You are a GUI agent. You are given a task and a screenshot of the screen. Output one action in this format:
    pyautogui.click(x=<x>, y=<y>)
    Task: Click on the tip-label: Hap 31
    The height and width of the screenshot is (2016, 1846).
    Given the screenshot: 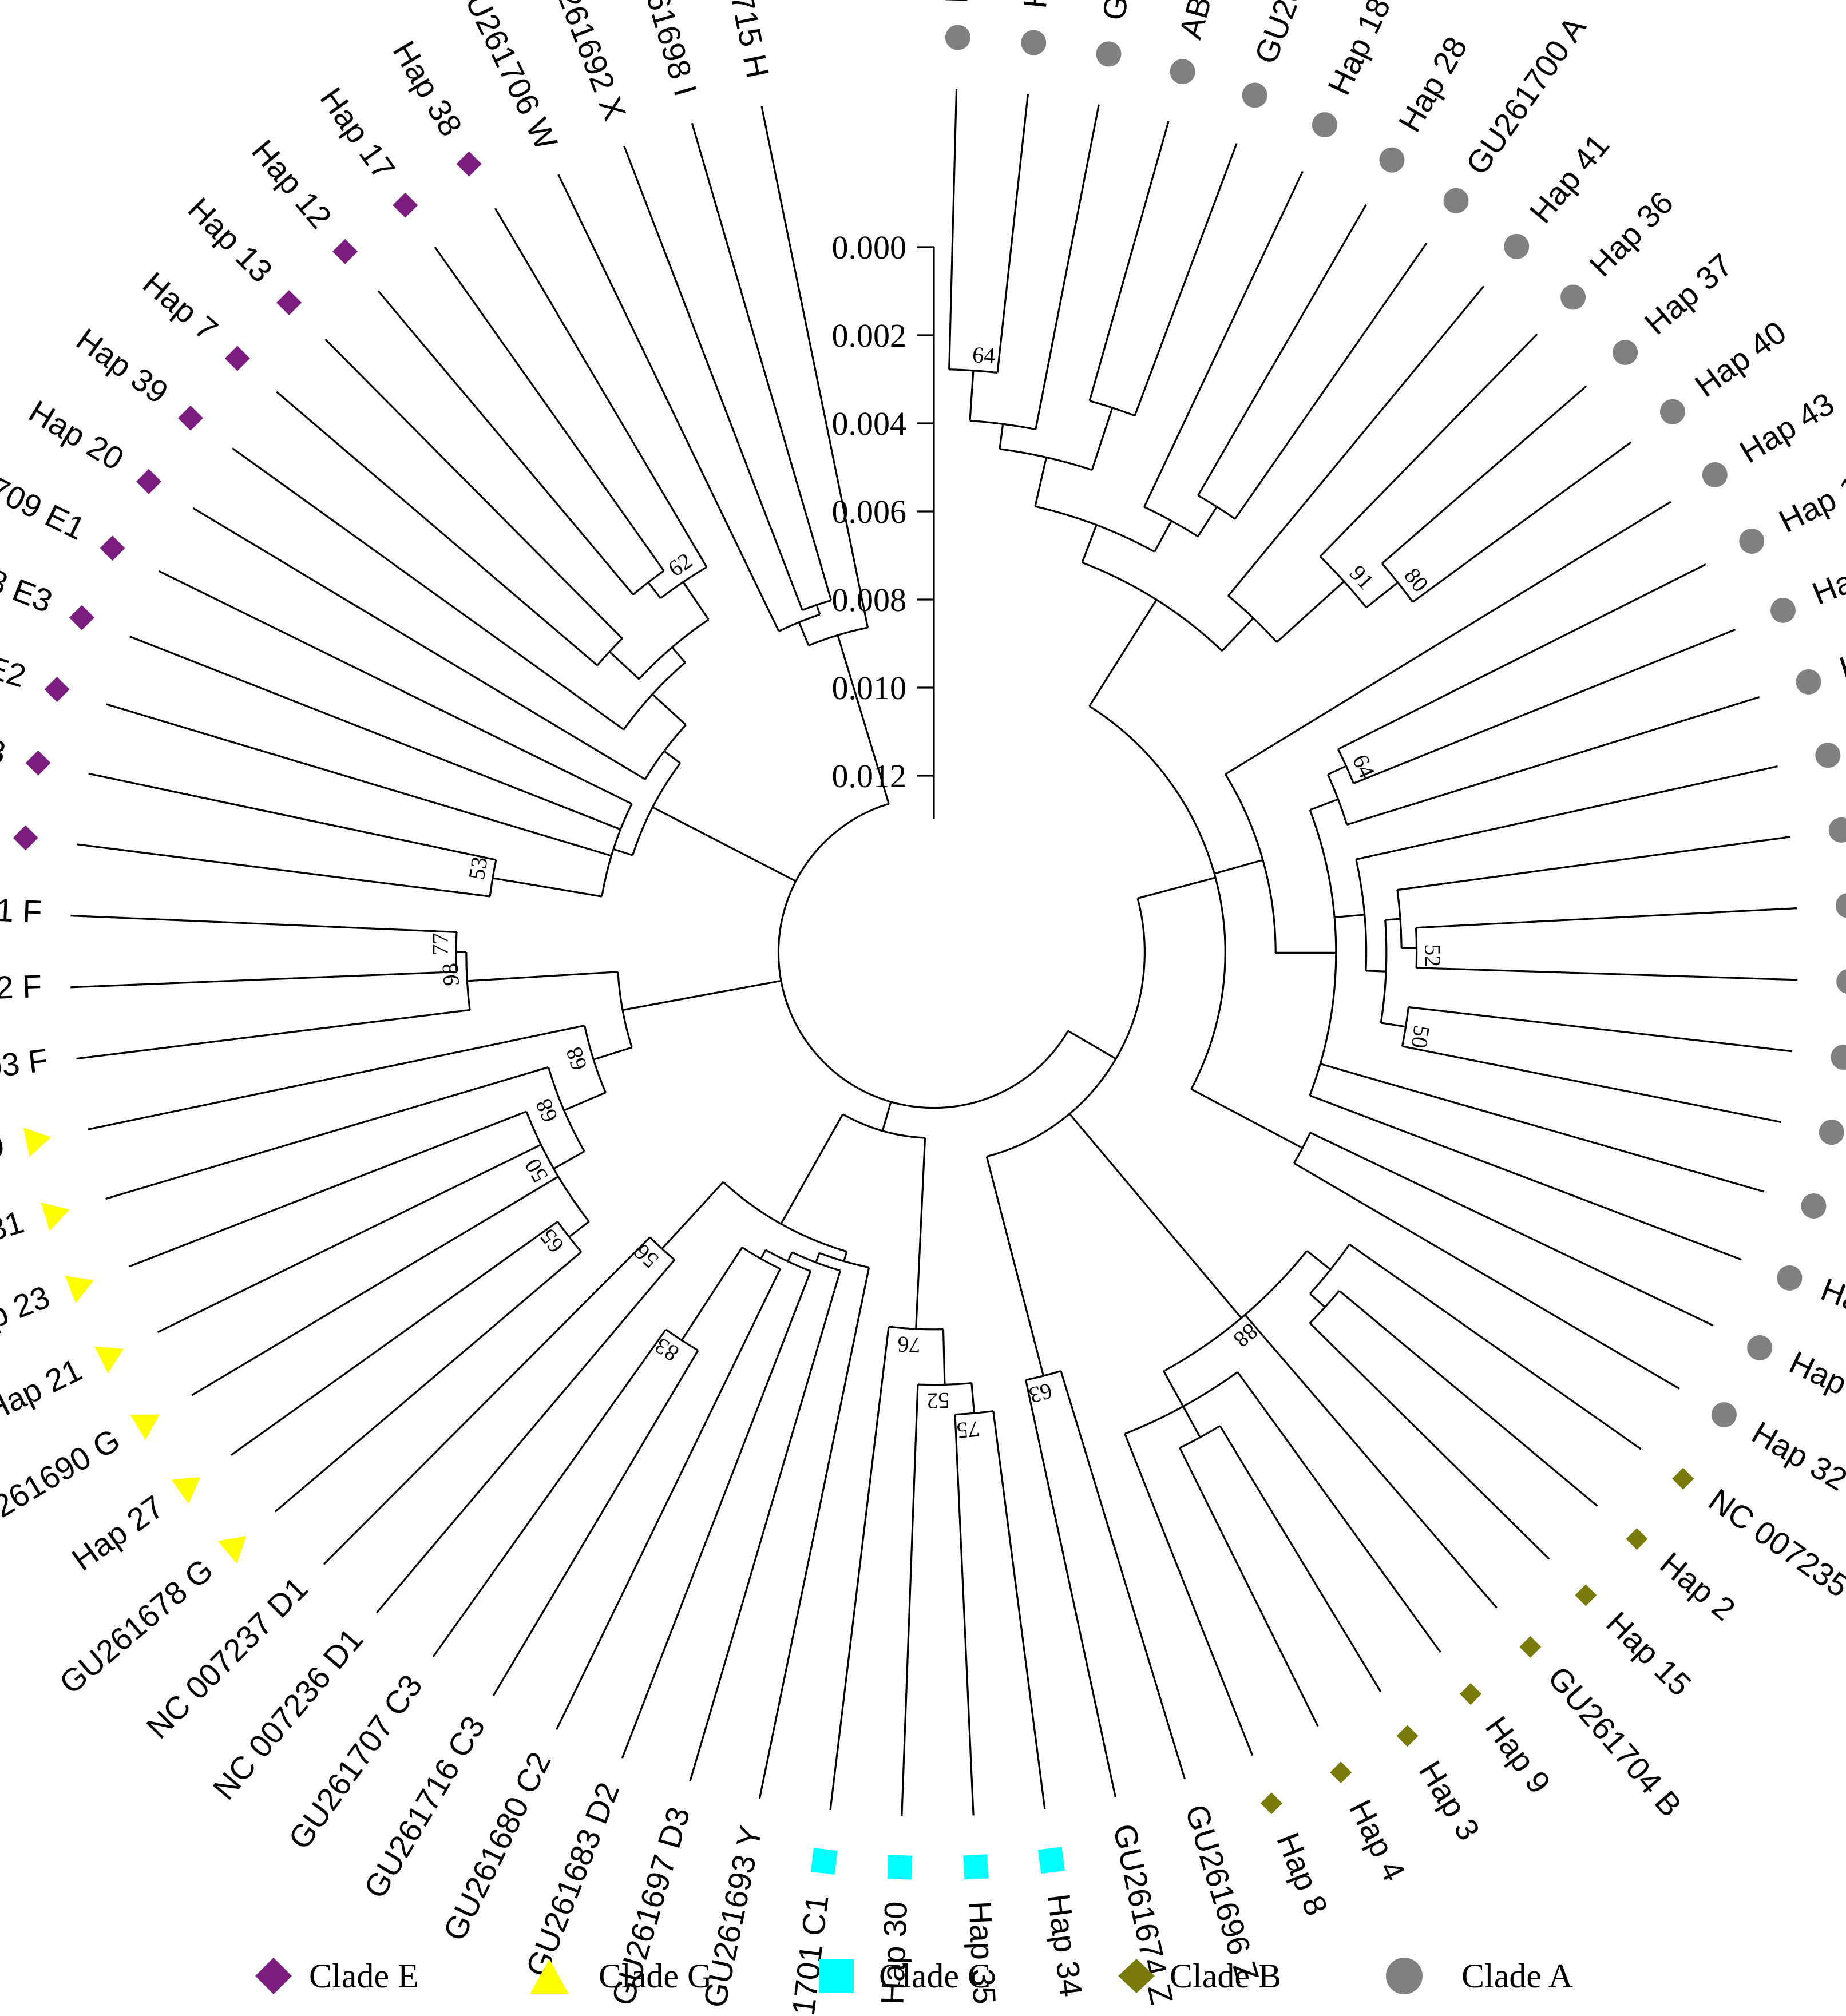 What is the action you would take?
    pyautogui.click(x=14, y=1236)
    